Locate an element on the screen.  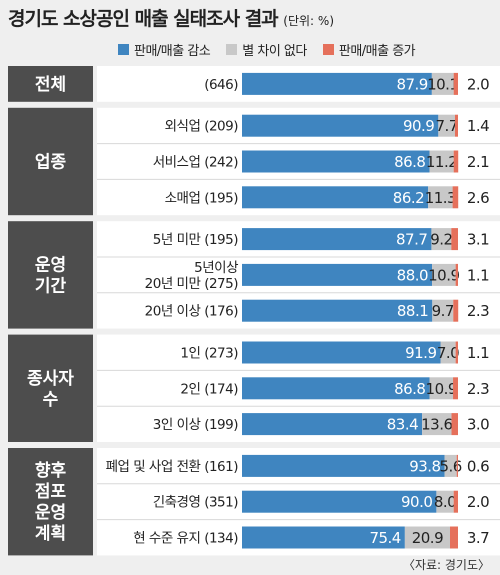
value-label-no-change: 5.6 is located at coordinates (450, 466).